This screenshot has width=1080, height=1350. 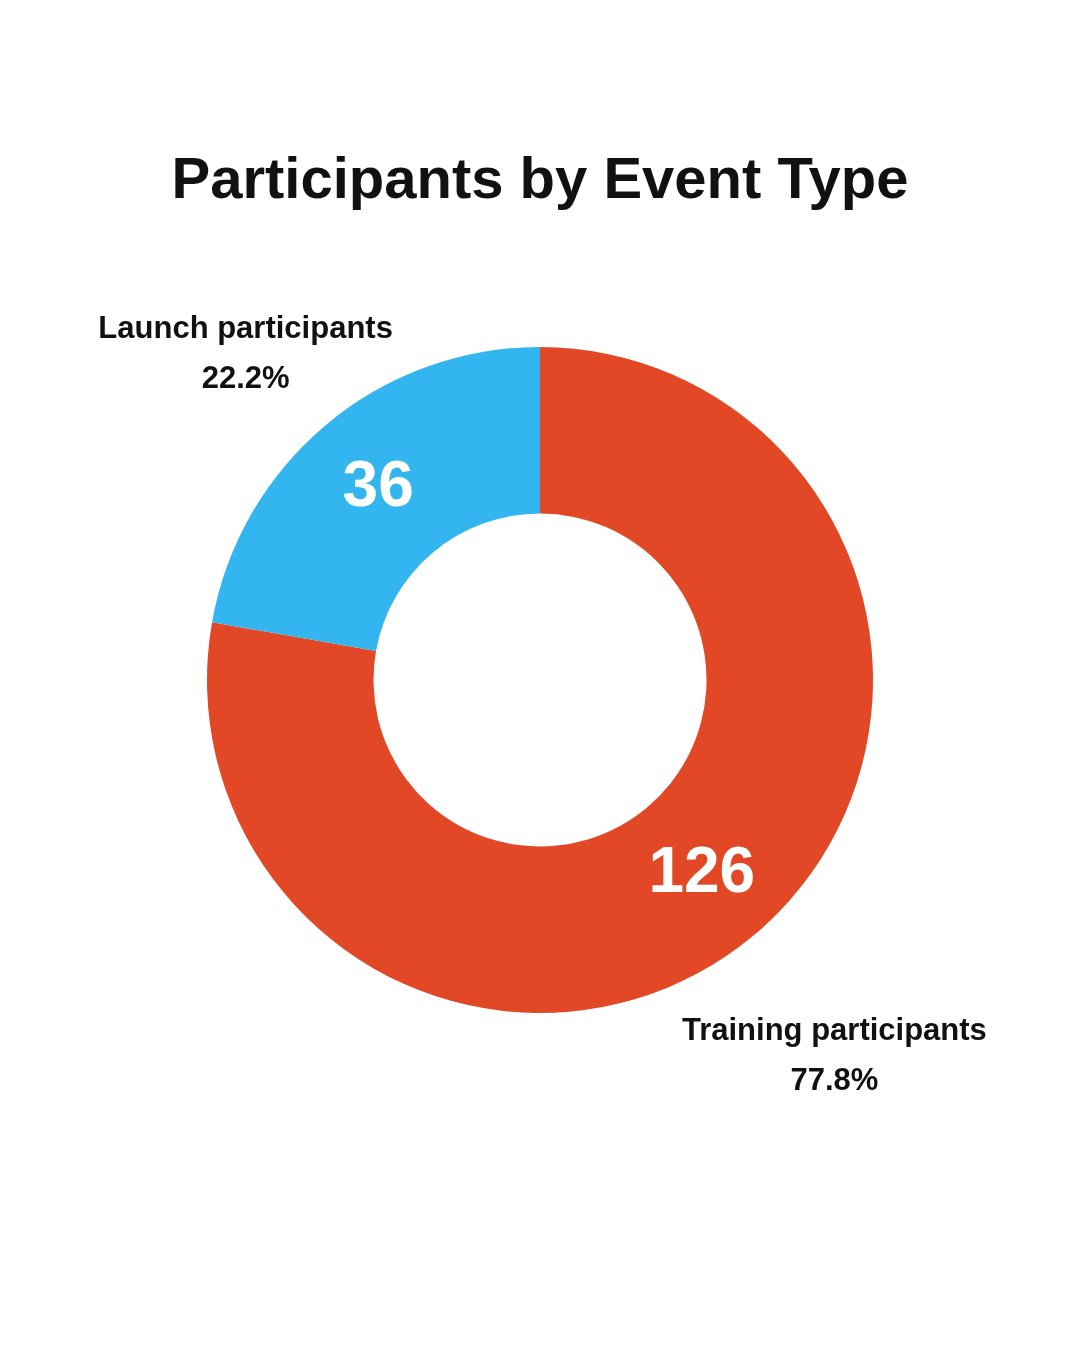 I want to click on data-label: 36, so click(x=378, y=484).